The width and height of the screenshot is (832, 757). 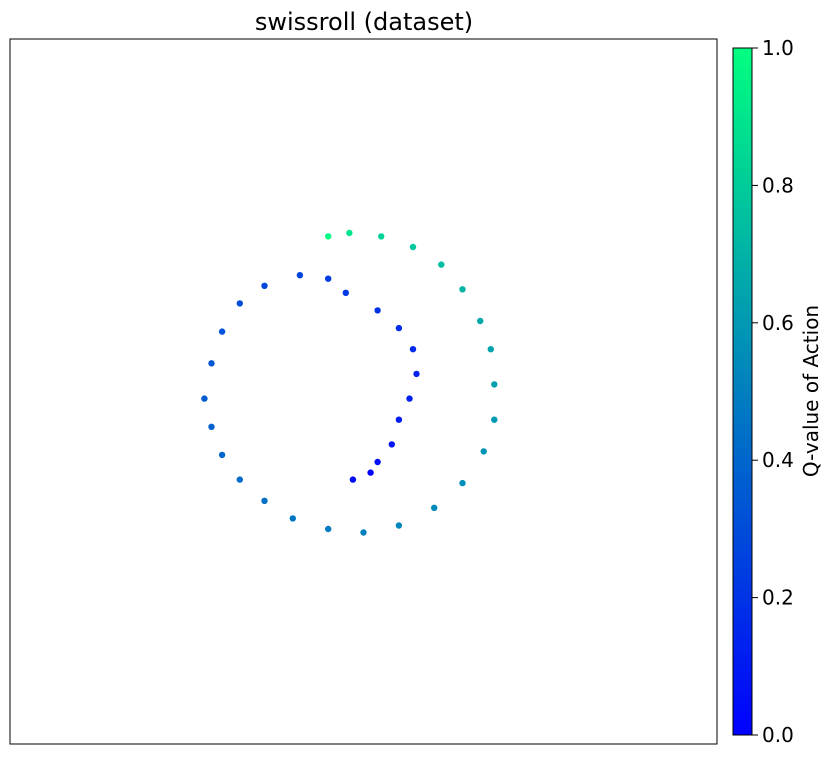 I want to click on colorbar-label: Q-value of Action, so click(x=811, y=391).